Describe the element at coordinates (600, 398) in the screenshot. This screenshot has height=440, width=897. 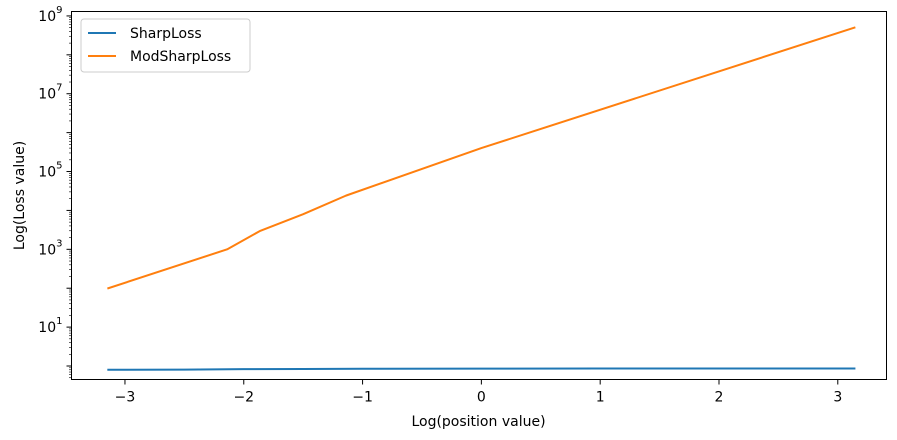
I see `x-tick-label: 1` at that location.